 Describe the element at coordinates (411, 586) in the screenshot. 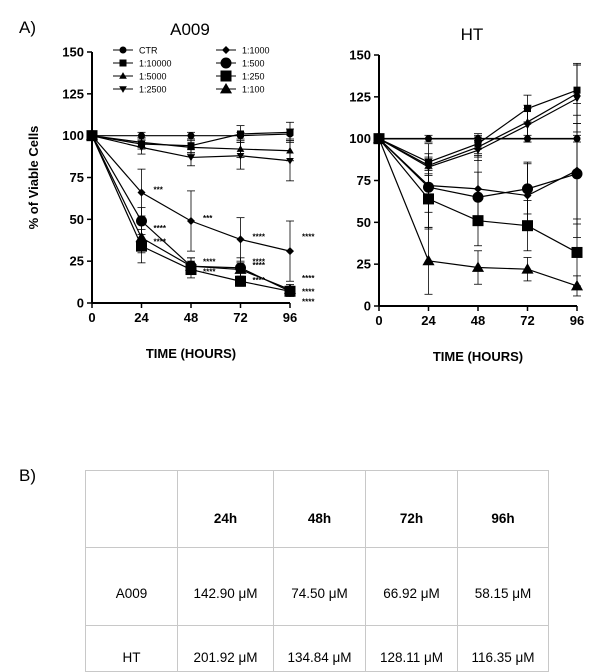

I see `table-cell: 66.92 μM` at that location.